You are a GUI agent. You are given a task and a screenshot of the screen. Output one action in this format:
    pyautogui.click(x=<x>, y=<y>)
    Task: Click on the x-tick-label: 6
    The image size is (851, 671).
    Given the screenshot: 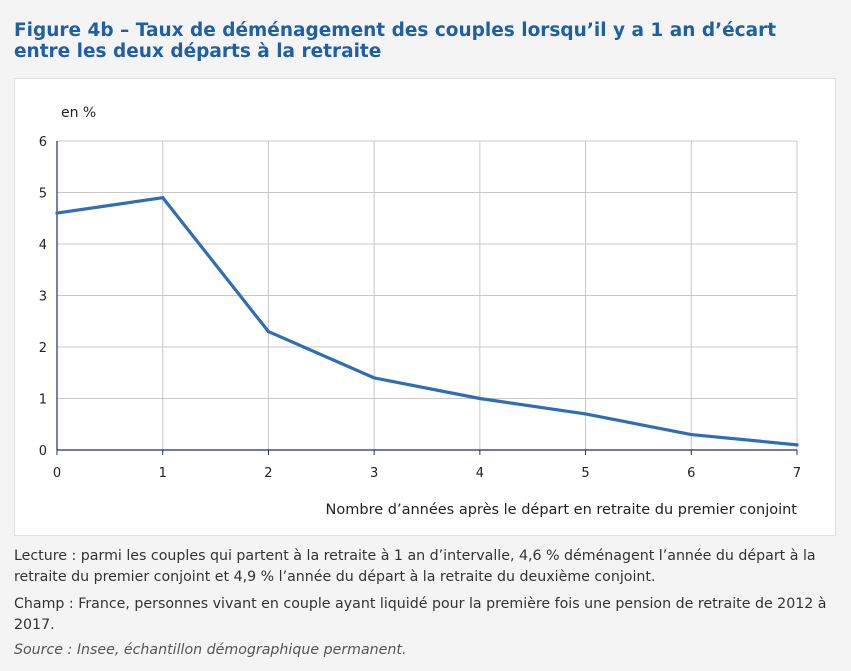 What is the action you would take?
    pyautogui.click(x=691, y=473)
    